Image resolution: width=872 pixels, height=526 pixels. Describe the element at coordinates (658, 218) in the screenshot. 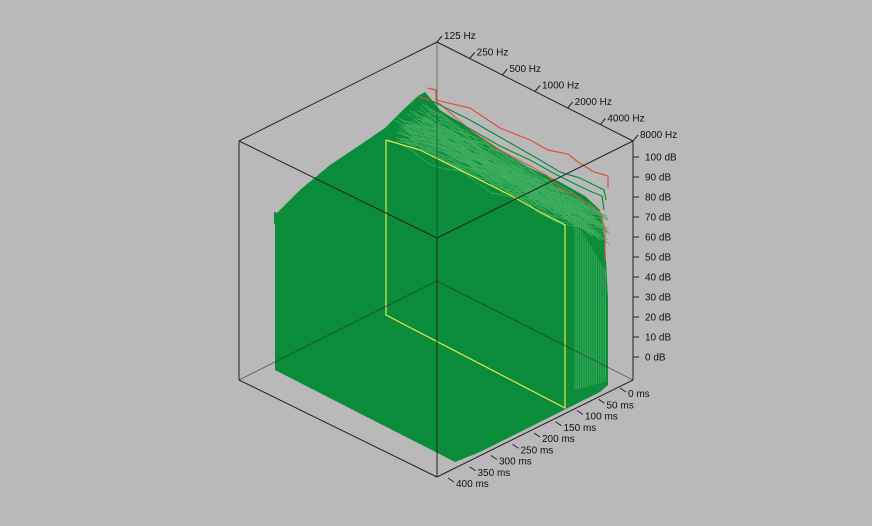

I see `level-tick-label: 70 dB` at that location.